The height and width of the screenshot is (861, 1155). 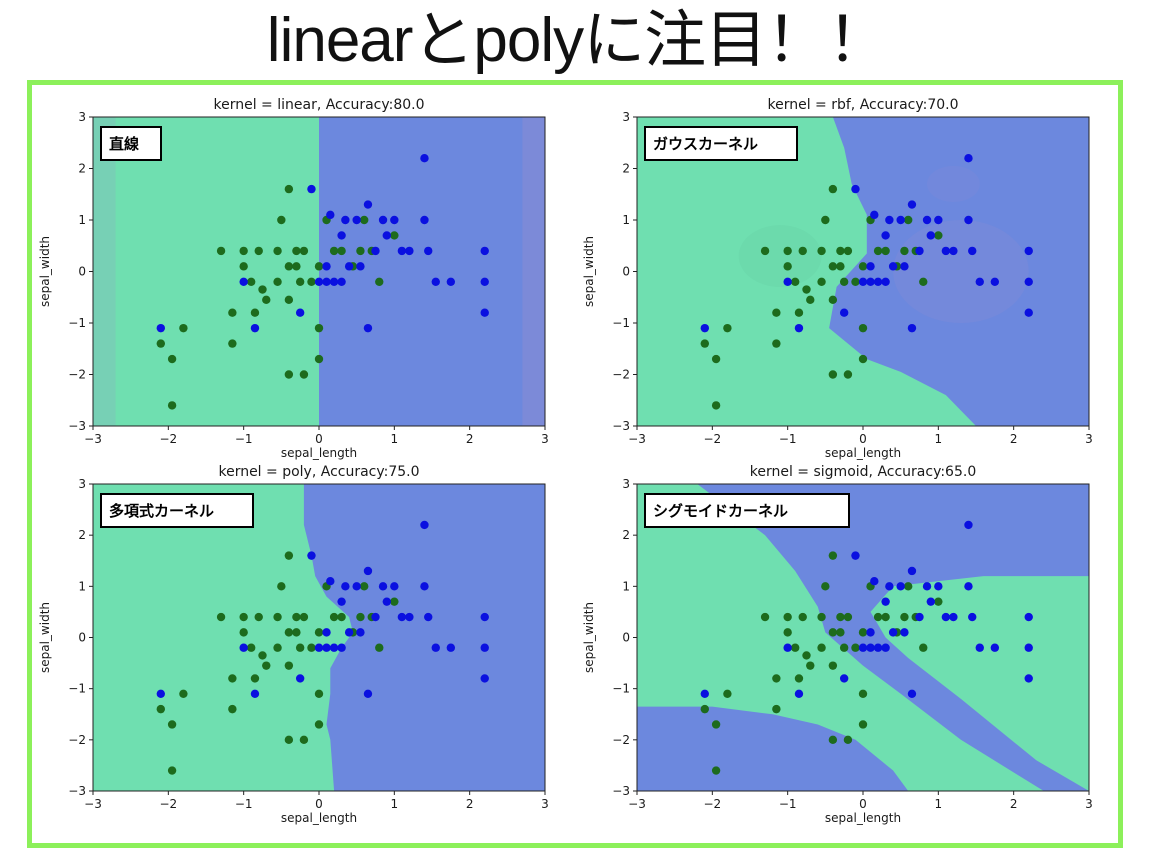 I want to click on x-tick-label: −1, so click(x=244, y=804).